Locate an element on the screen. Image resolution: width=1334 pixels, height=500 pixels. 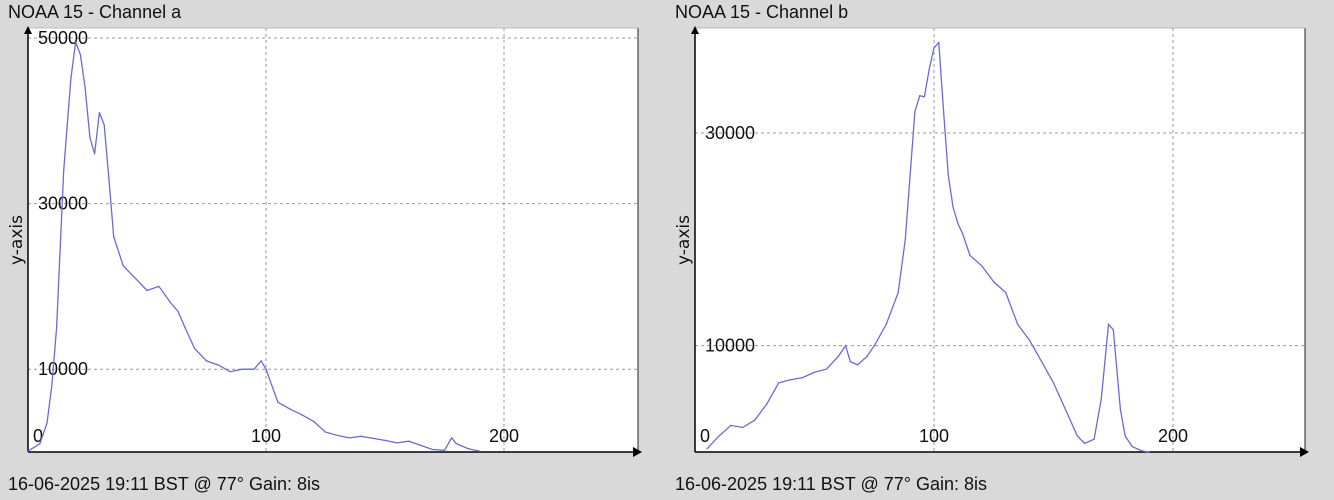
chart-footer-status: 16-06-2025 19:11 BST @ 77° Gain: 8is is located at coordinates (164, 484).